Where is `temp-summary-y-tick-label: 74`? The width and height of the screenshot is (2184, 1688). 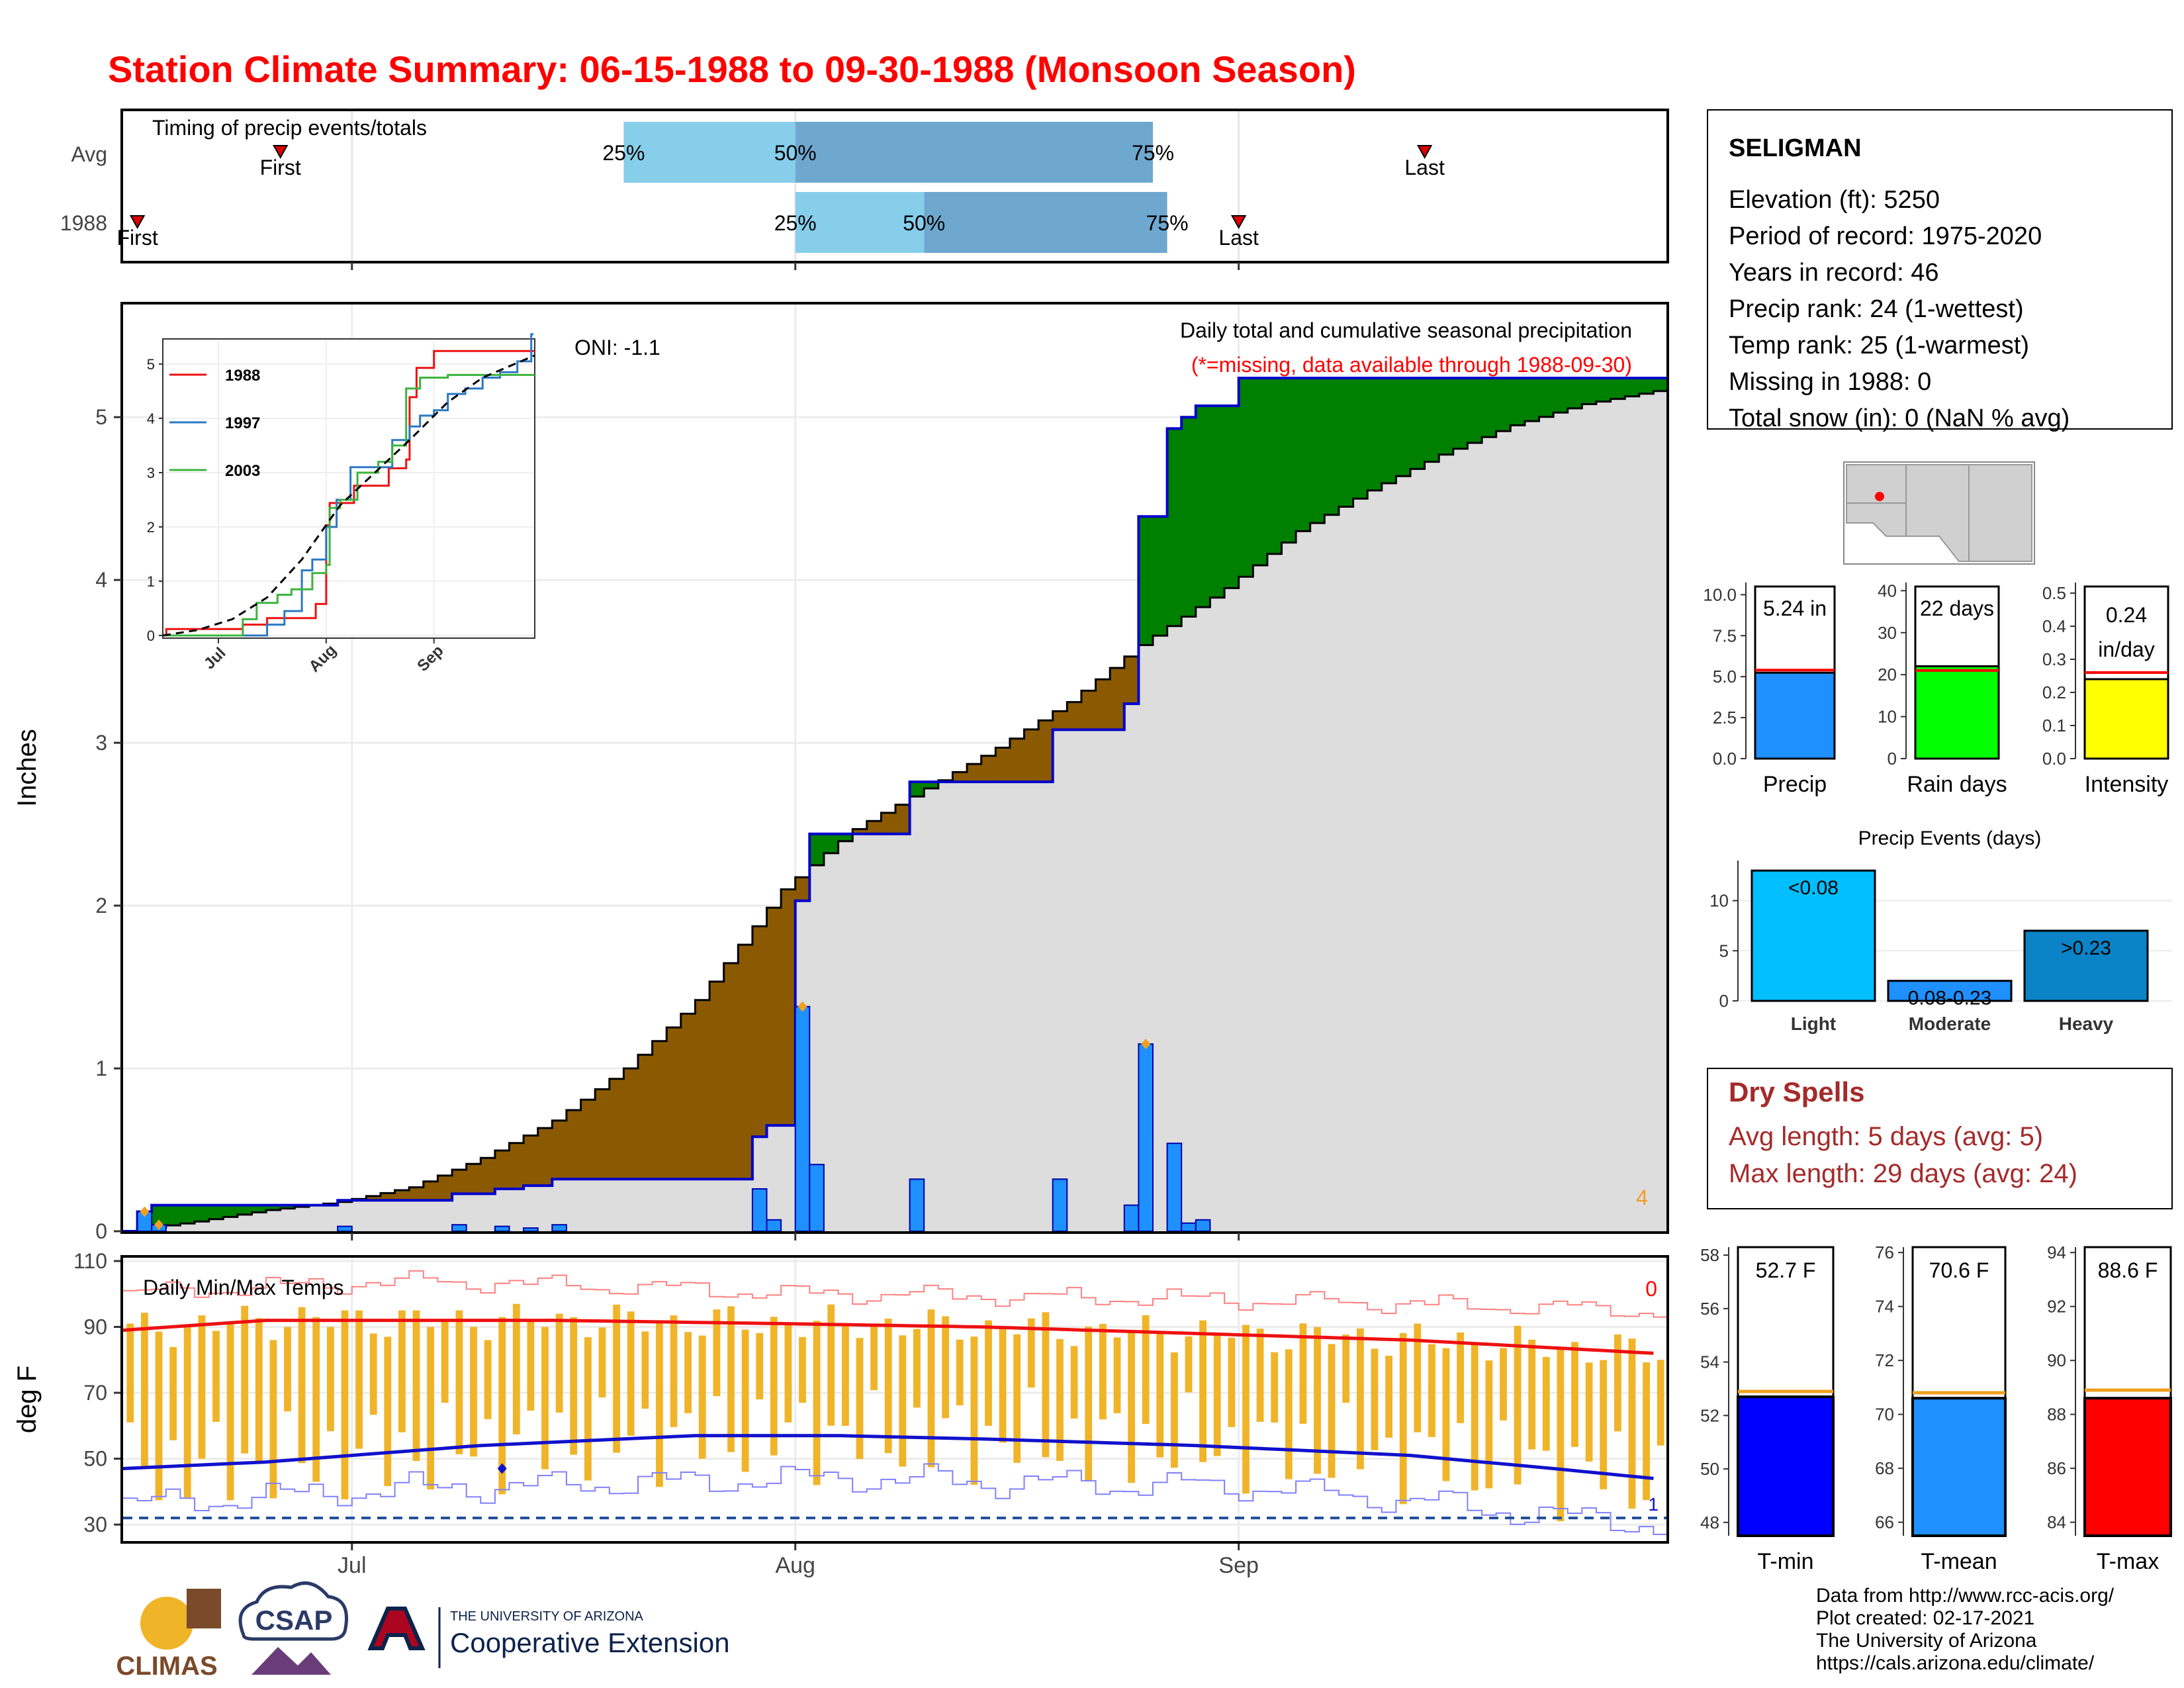
temp-summary-y-tick-label: 74 is located at coordinates (1885, 1307).